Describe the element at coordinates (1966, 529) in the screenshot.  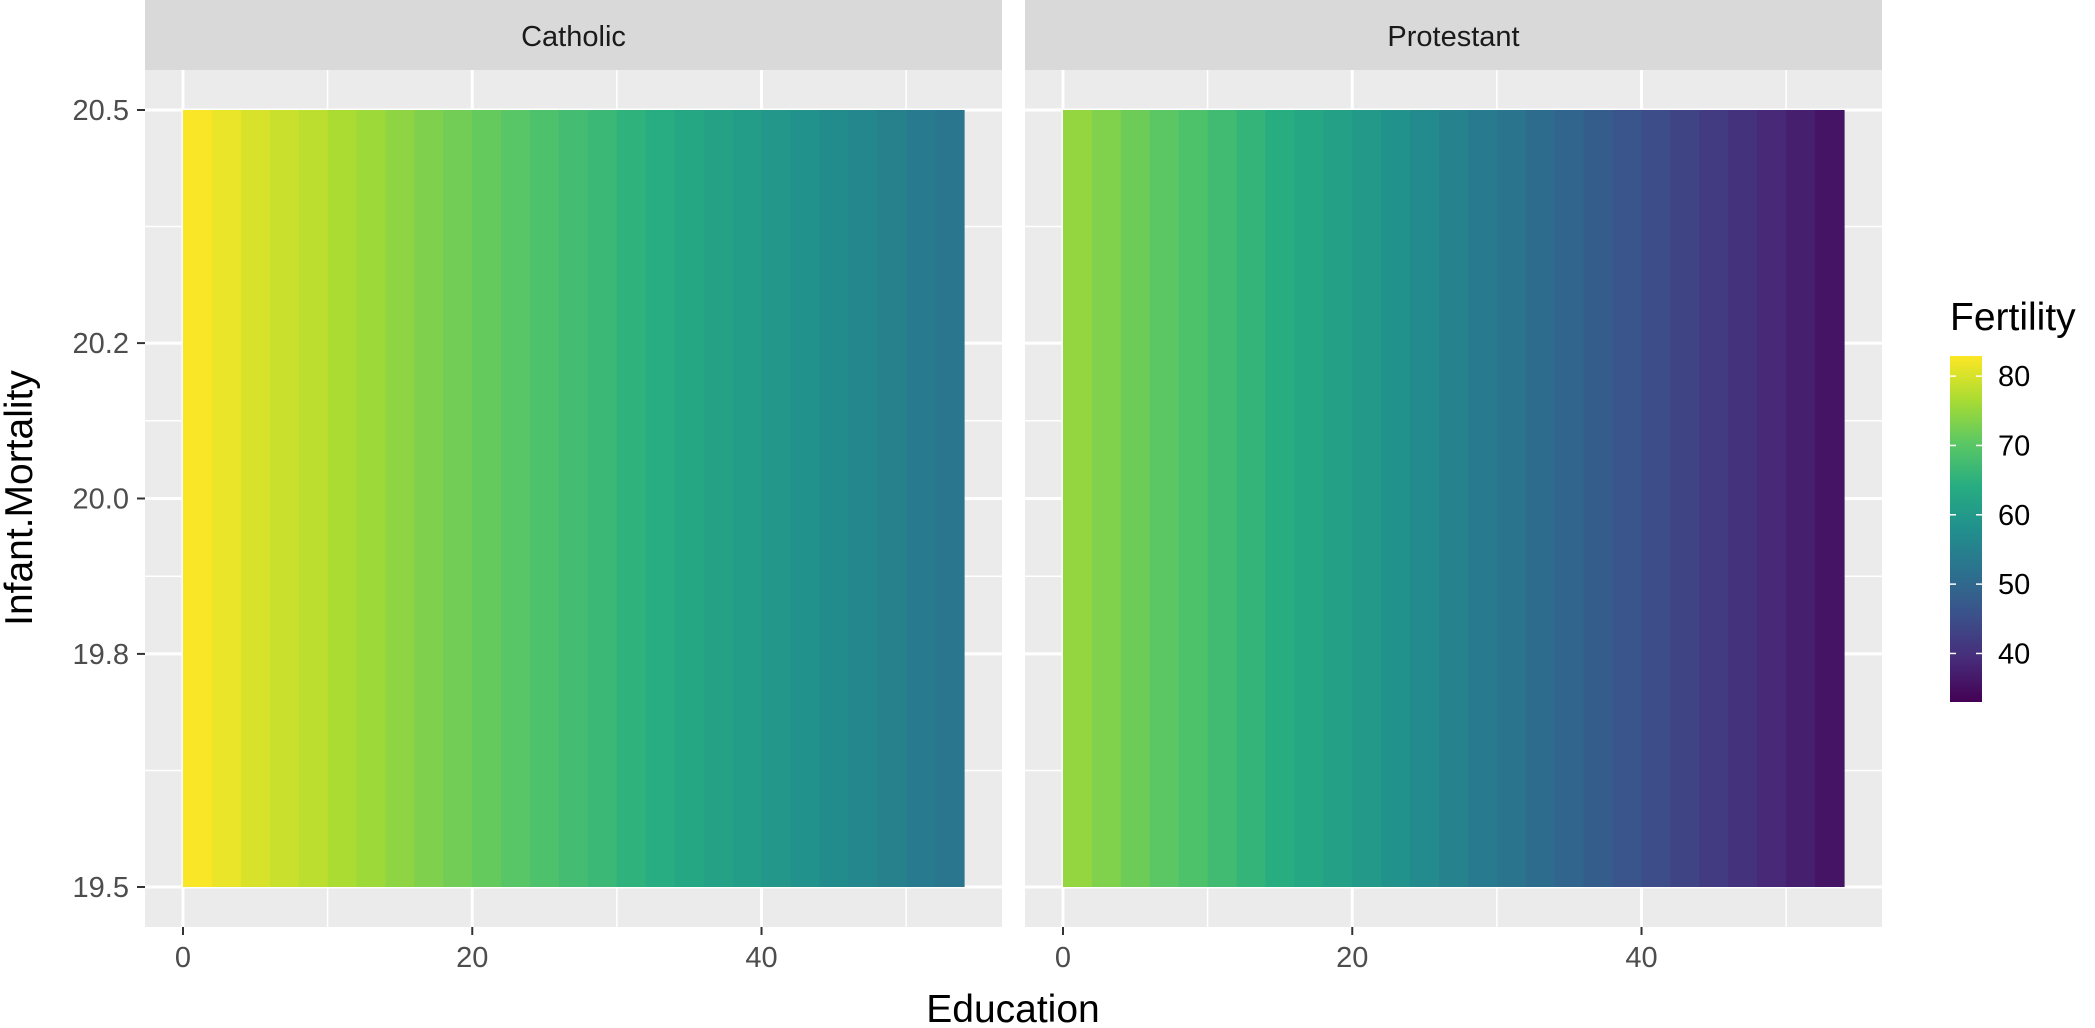
I see `legend-colorbar` at that location.